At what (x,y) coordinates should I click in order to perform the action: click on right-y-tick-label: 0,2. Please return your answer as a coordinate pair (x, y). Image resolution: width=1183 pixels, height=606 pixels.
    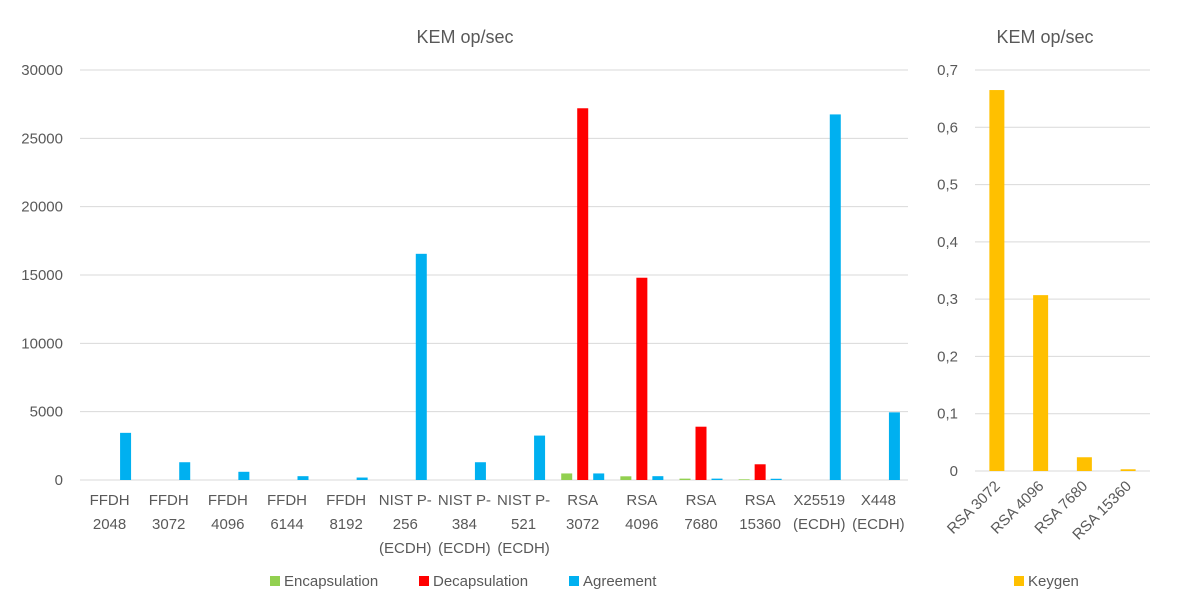
    Looking at the image, I should click on (947, 356).